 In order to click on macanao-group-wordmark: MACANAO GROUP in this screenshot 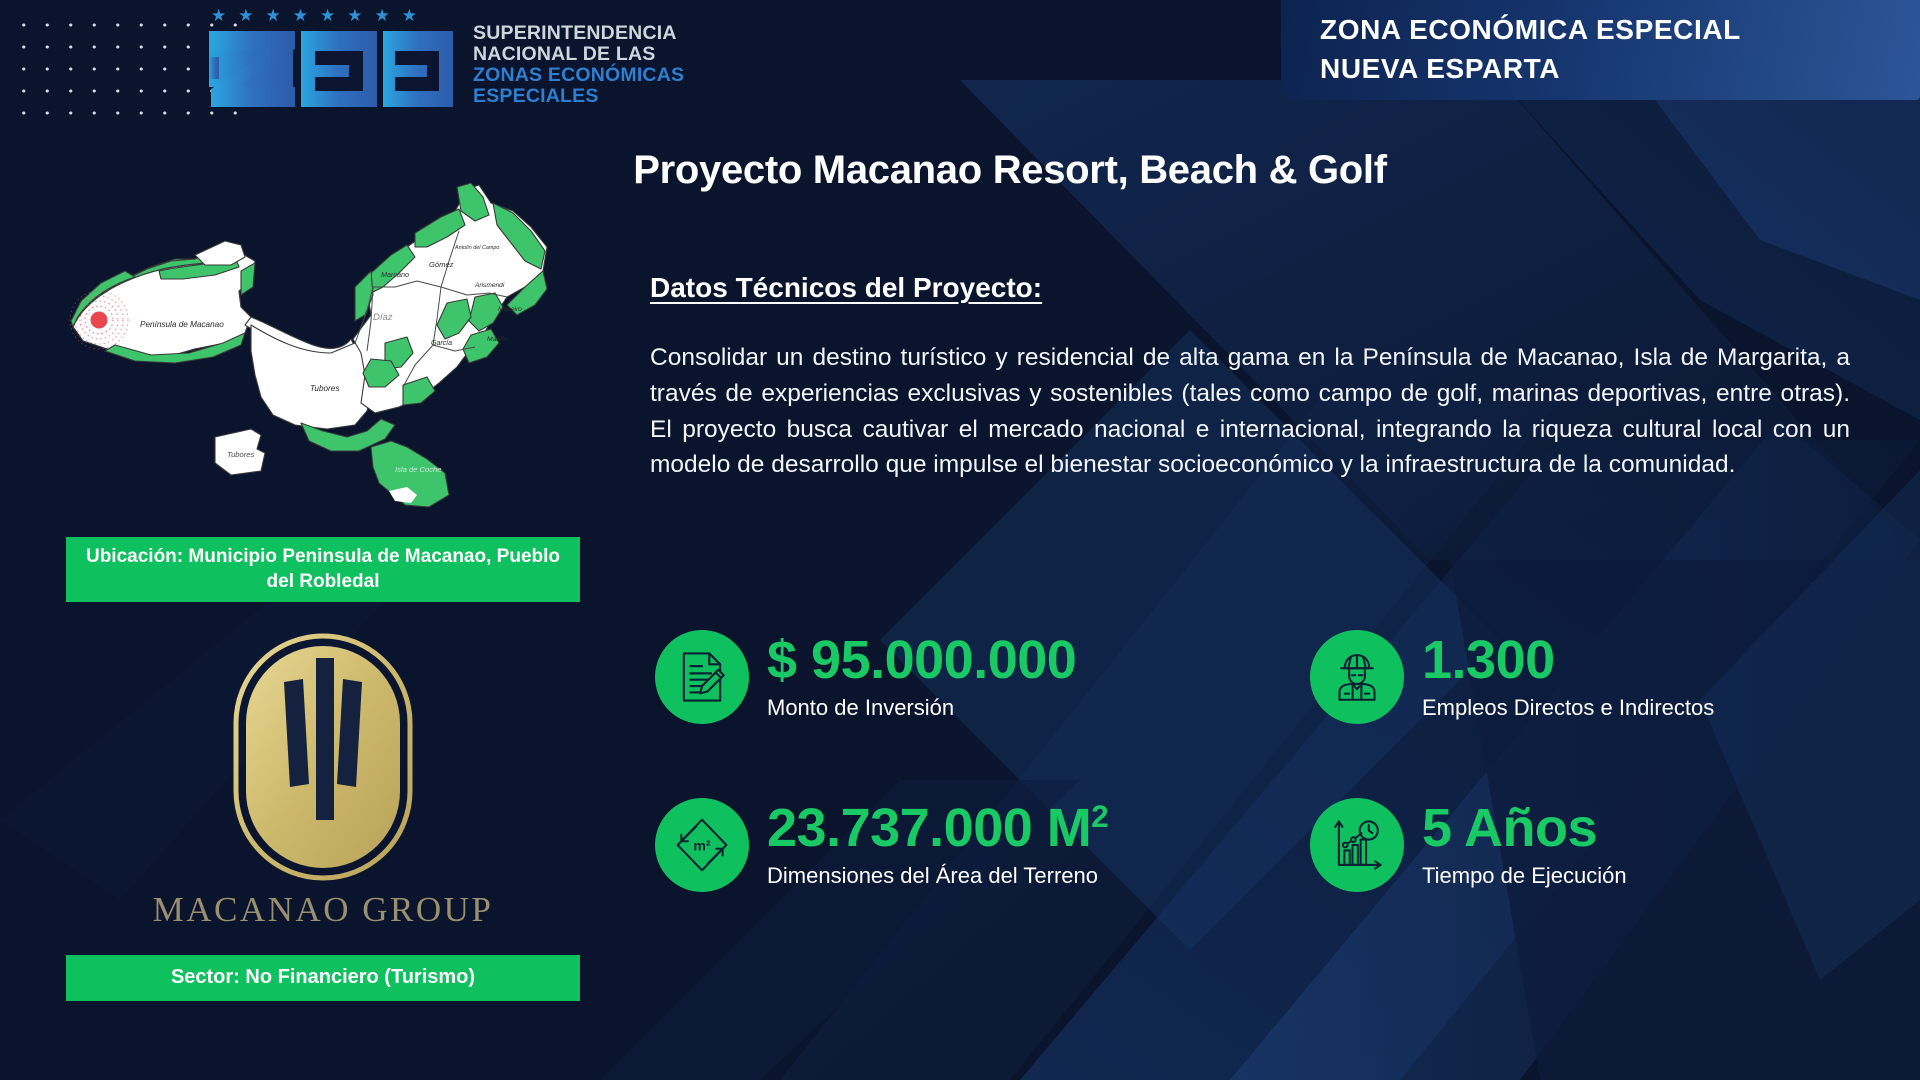, I will do `click(323, 909)`.